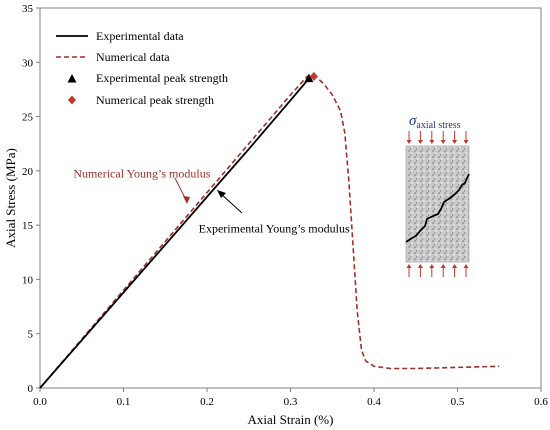  Describe the element at coordinates (28, 280) in the screenshot. I see `y-tick-label: 10` at that location.